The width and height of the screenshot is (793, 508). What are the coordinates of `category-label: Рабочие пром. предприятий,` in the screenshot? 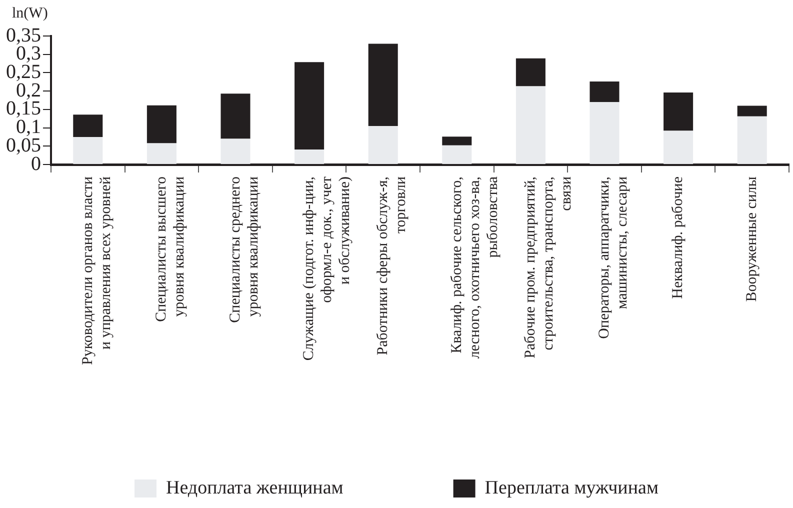 It's located at (530, 267).